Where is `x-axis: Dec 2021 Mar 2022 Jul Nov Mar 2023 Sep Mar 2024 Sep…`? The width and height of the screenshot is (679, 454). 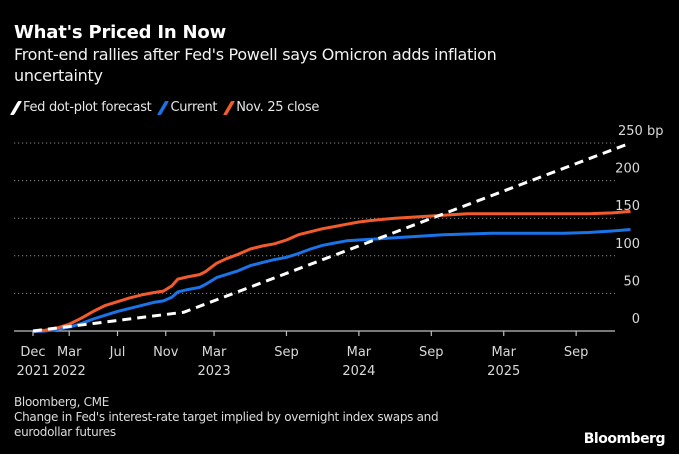 x-axis: Dec 2021 Mar 2022 Jul Nov Mar 2023 Sep Mar 2024 Sep… is located at coordinates (314, 354).